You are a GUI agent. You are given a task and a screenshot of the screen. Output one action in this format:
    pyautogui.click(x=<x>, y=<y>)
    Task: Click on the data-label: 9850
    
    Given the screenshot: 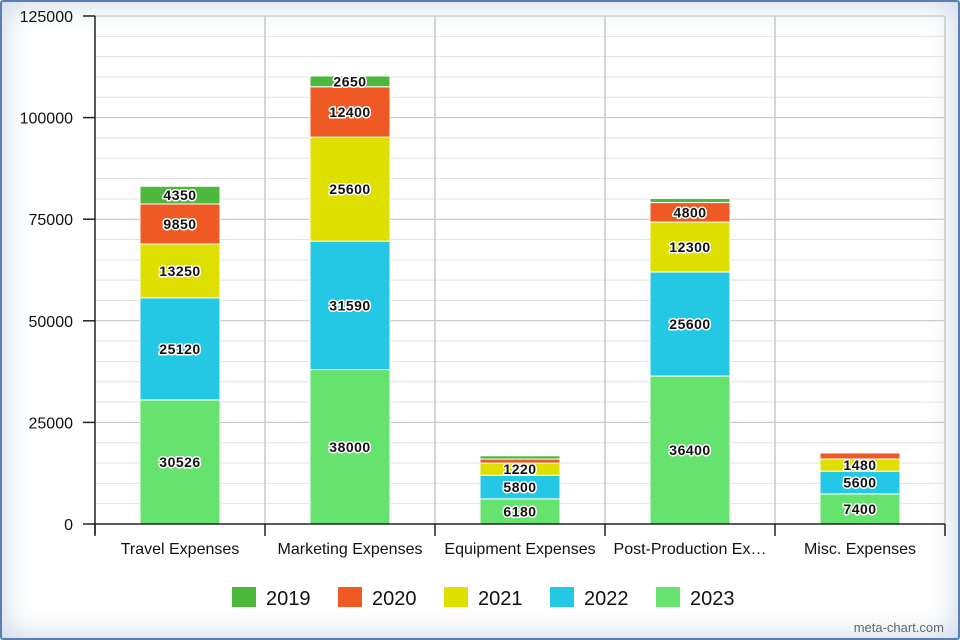 What is the action you would take?
    pyautogui.click(x=179, y=224)
    